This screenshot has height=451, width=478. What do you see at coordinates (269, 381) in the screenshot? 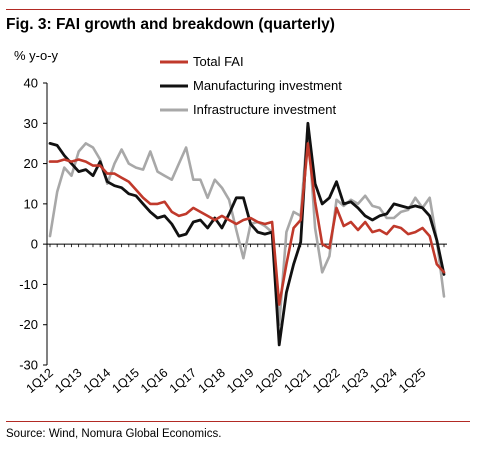
I see `x-tick-label: 1Q20` at bounding box center [269, 381].